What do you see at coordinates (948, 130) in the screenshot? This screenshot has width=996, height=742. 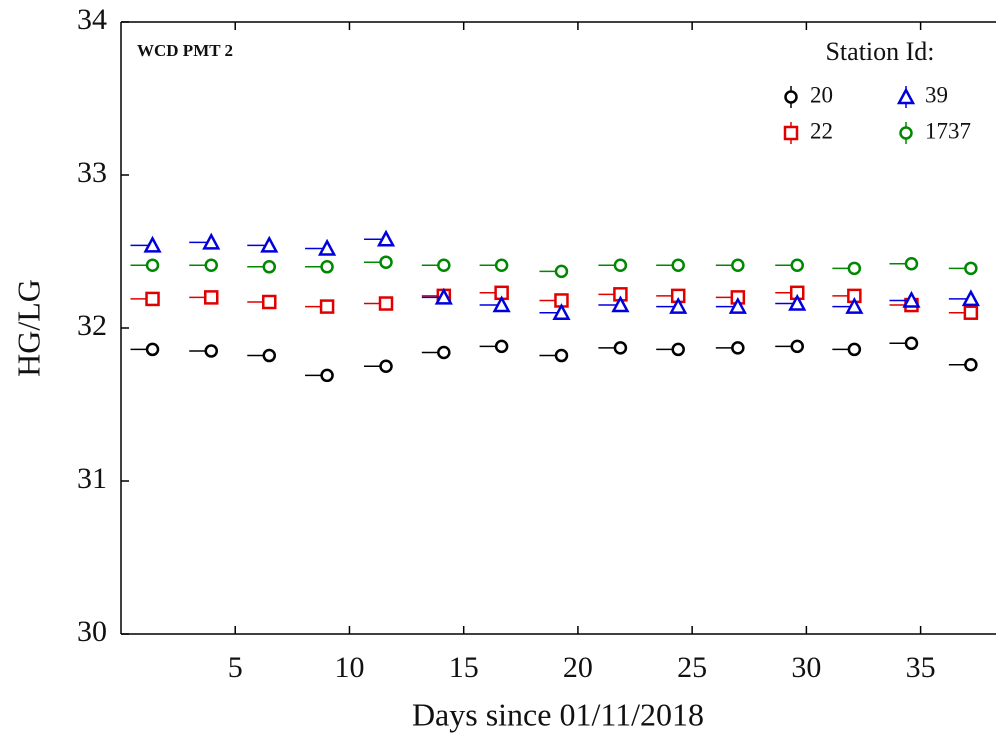 I see `legend-label: 1737` at bounding box center [948, 130].